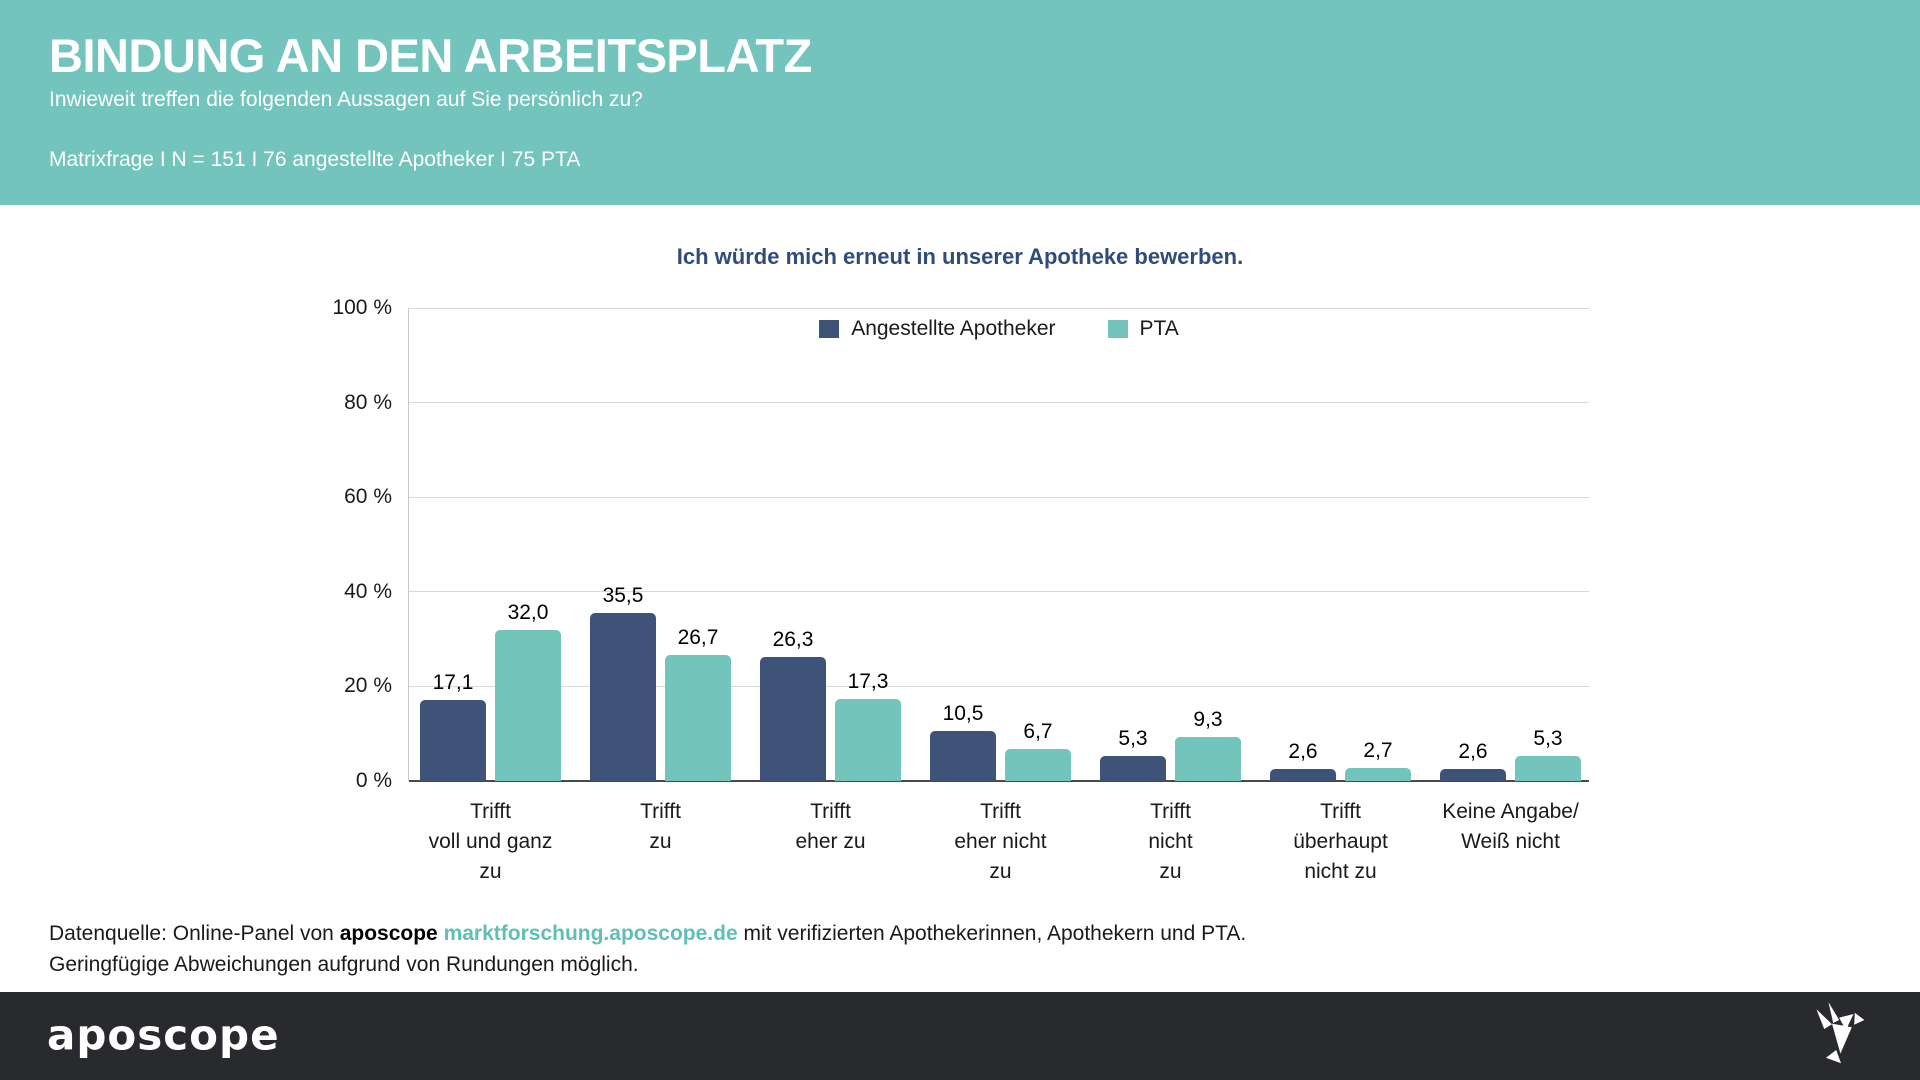 The image size is (1920, 1080). What do you see at coordinates (698, 637) in the screenshot?
I see `bar-value-label: 26,7` at bounding box center [698, 637].